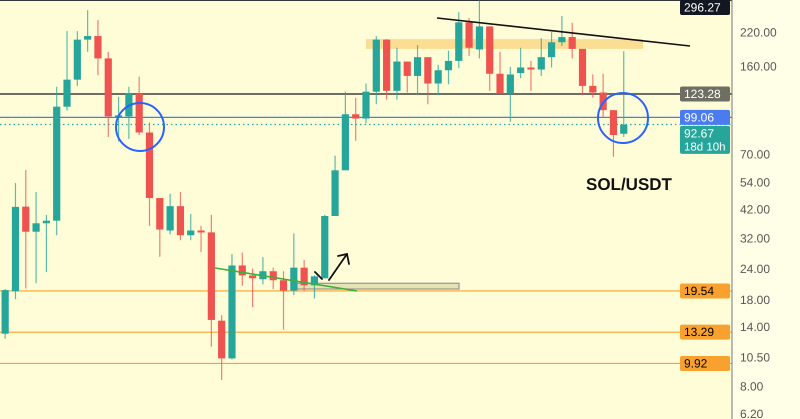 This screenshot has width=800, height=419. I want to click on y-tick-label: 54.00, so click(755, 182).